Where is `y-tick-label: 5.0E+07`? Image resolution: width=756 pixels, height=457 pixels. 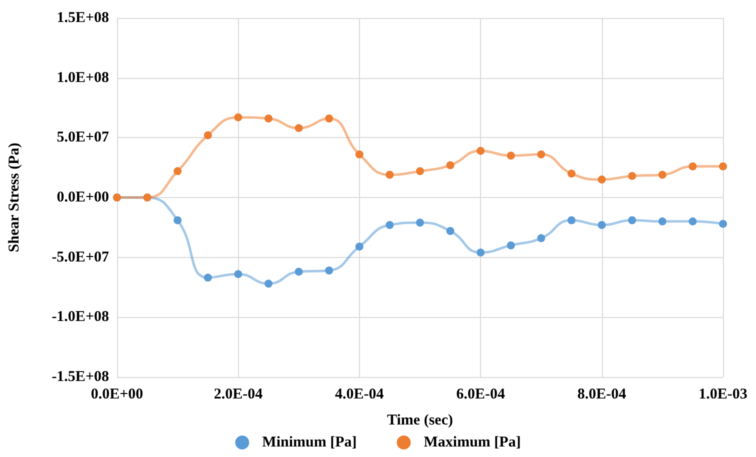
y-tick-label: 5.0E+07 is located at coordinates (83, 138).